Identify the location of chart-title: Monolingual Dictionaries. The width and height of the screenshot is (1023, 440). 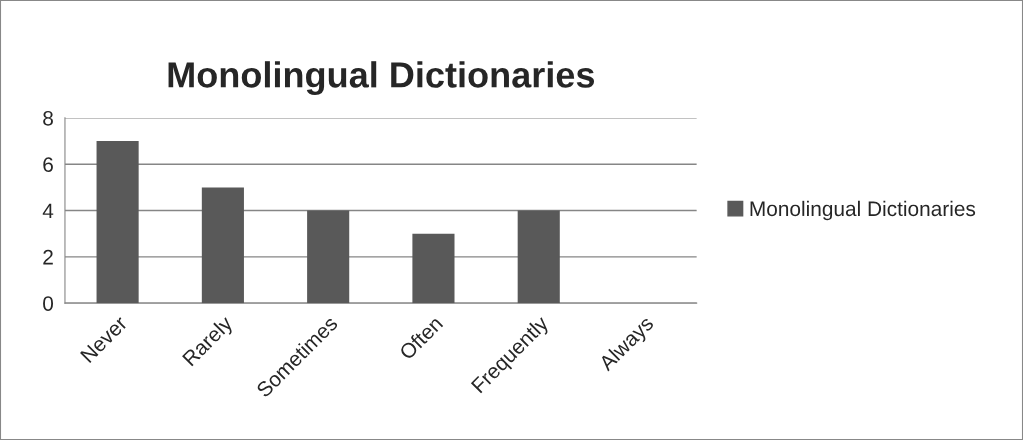
(381, 78).